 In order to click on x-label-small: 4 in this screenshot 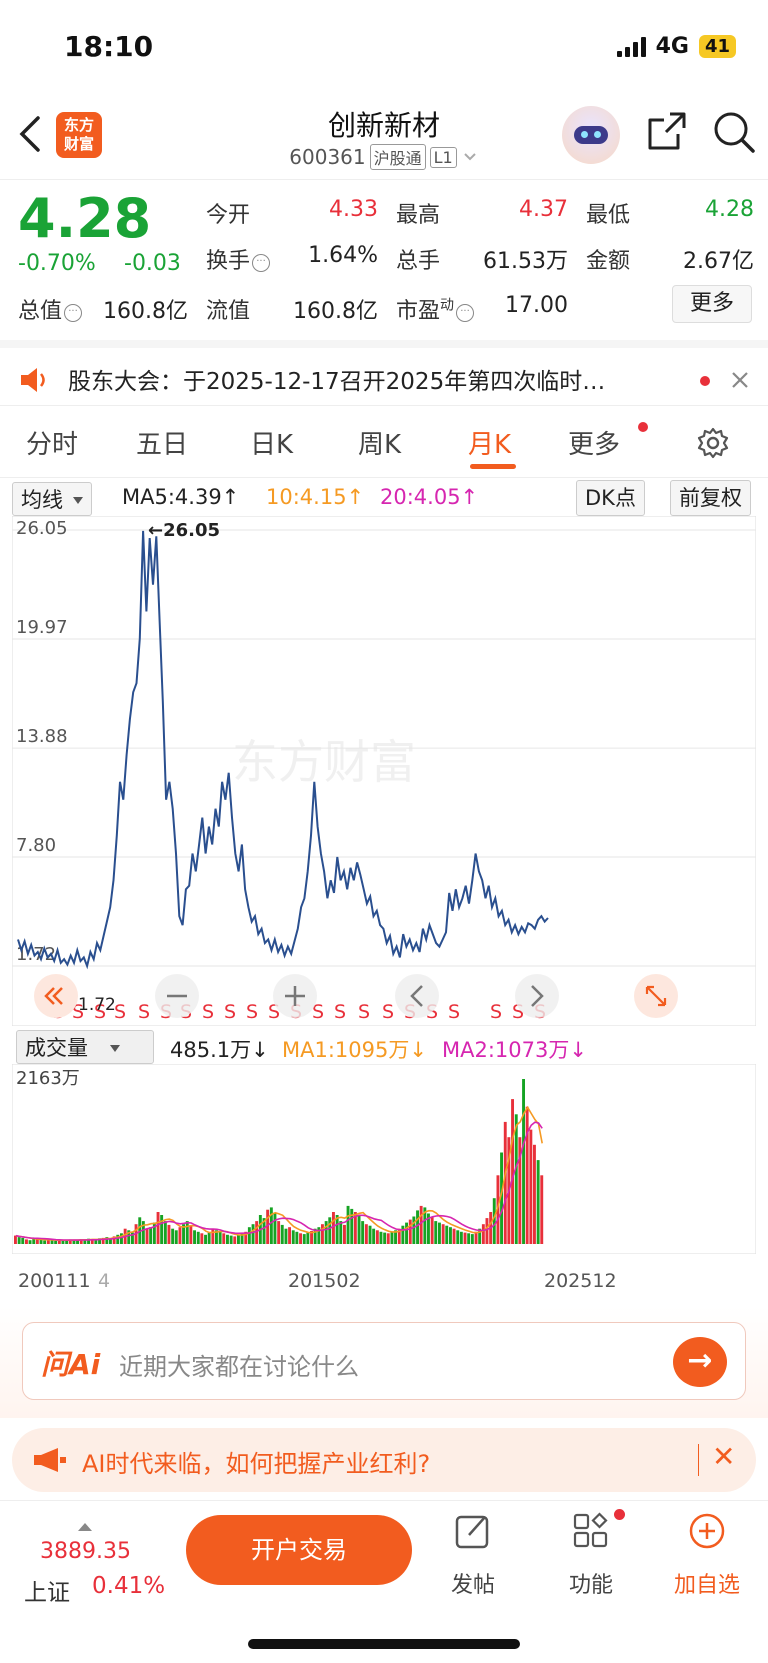, I will do `click(104, 1281)`.